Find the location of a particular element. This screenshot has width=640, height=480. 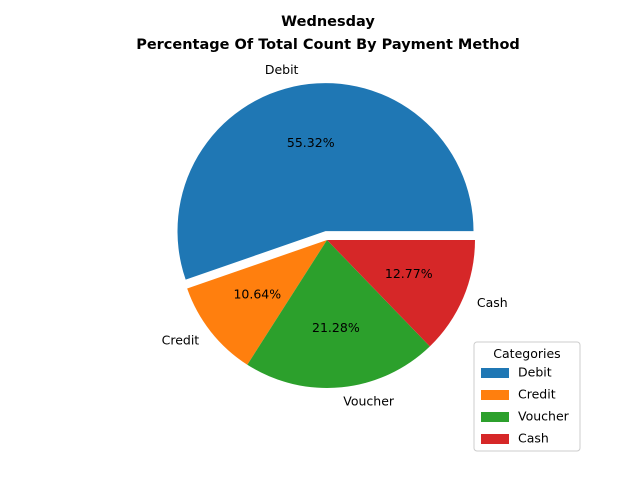

legend-swatch-credit is located at coordinates (495, 395).